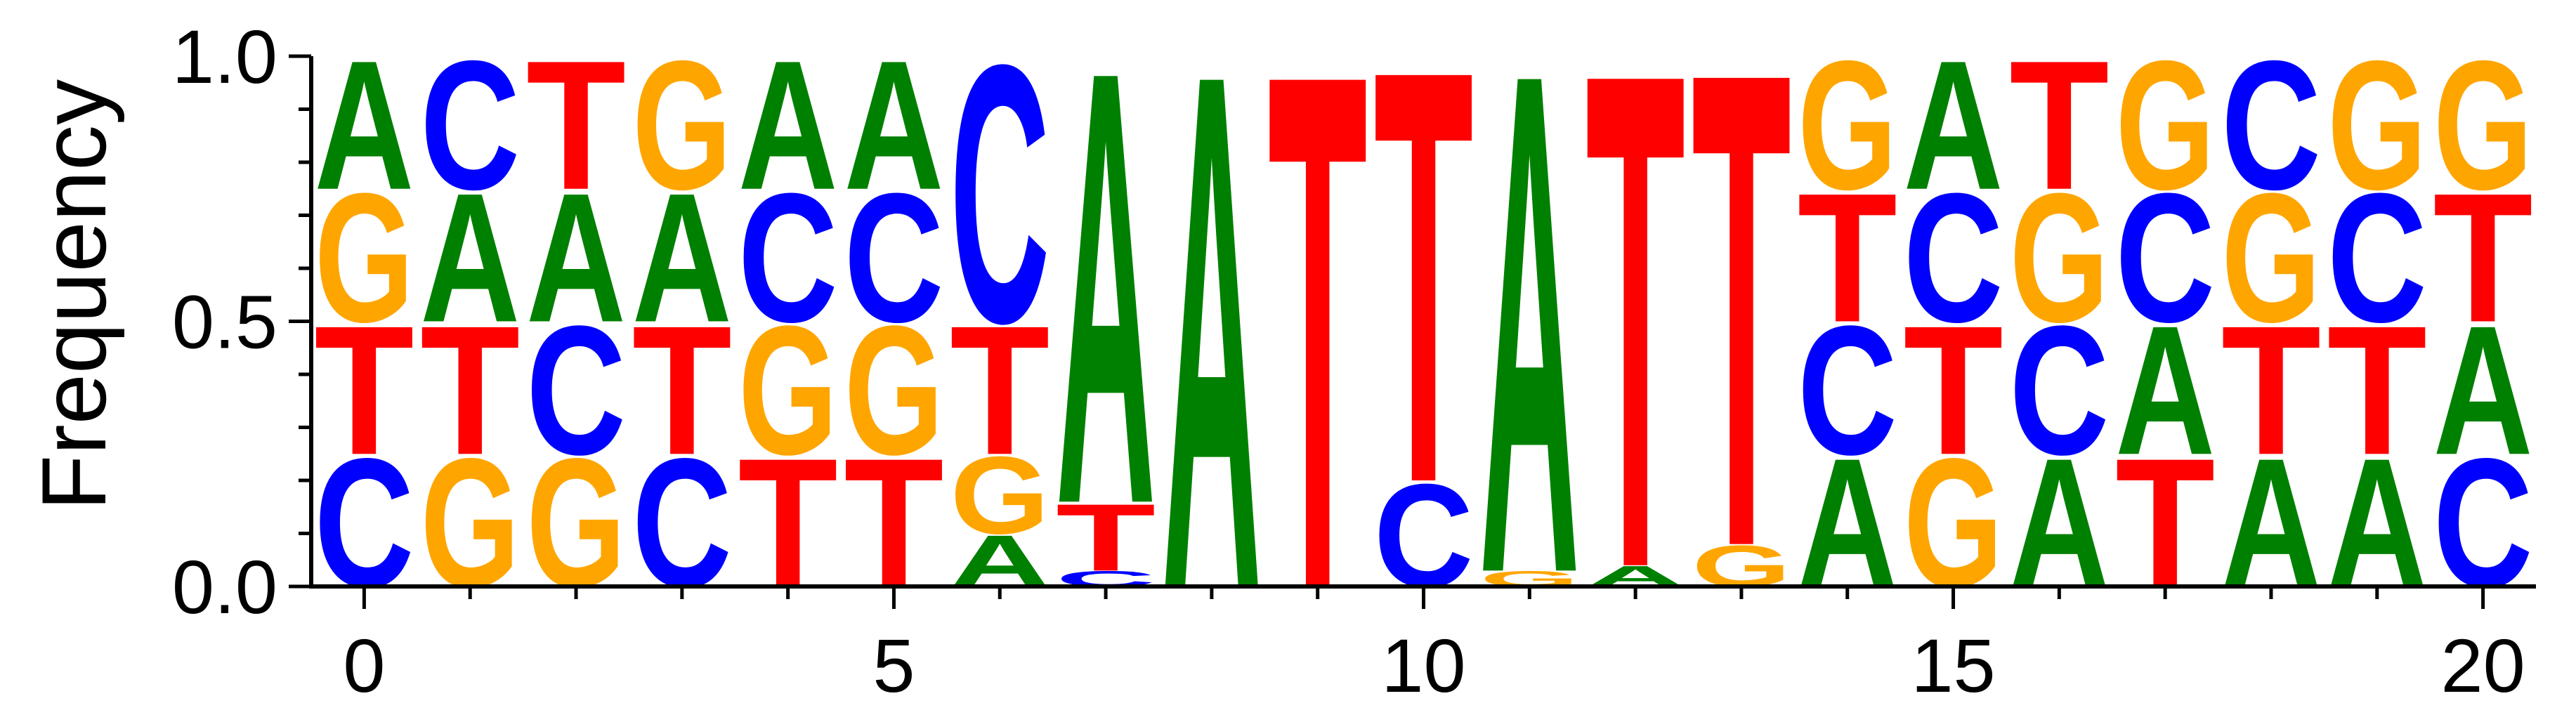  What do you see at coordinates (364, 125) in the screenshot?
I see `logo-letter-A-pos-0: A` at bounding box center [364, 125].